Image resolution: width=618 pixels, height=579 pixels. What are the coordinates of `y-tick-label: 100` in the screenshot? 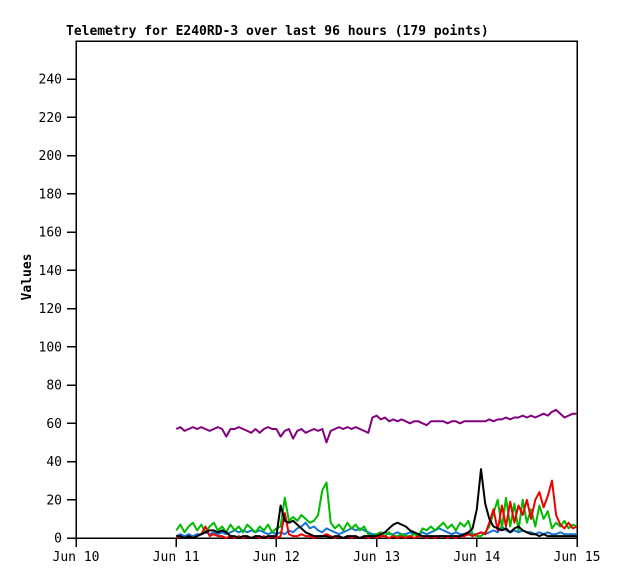 It's located at (50, 347).